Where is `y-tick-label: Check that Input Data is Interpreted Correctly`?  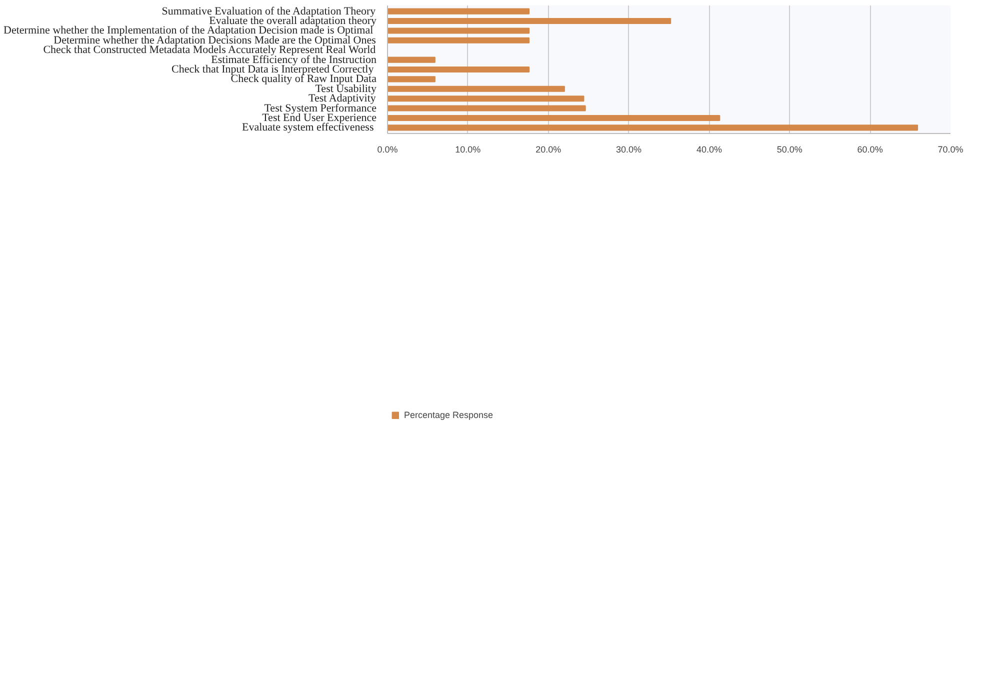 y-tick-label: Check that Input Data is Interpreted Correctly is located at coordinates (273, 70).